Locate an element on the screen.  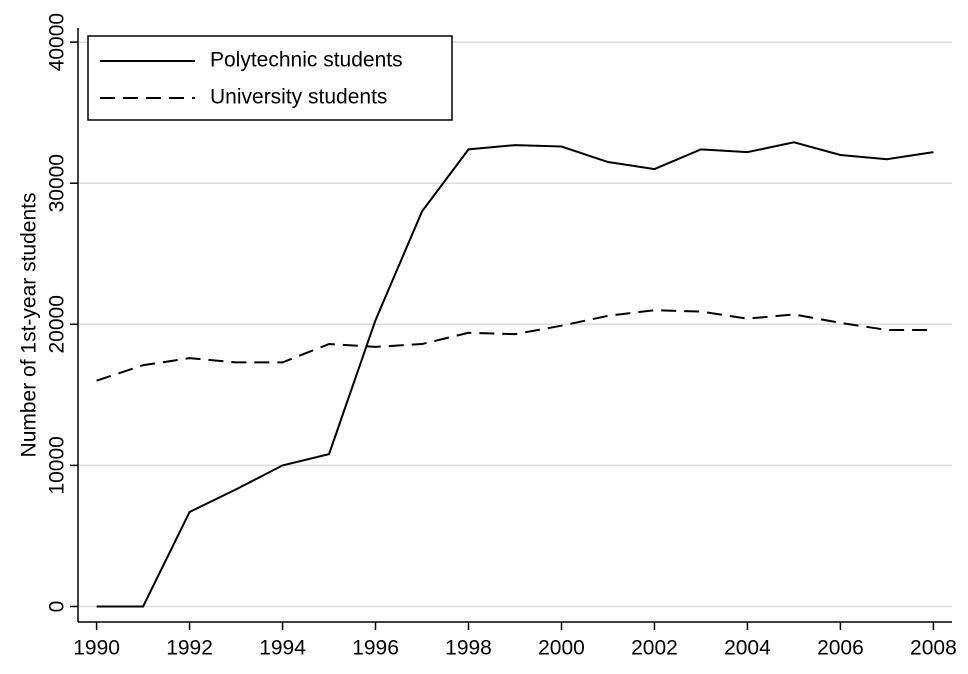
y-tick-label: 30000 is located at coordinates (57, 183).